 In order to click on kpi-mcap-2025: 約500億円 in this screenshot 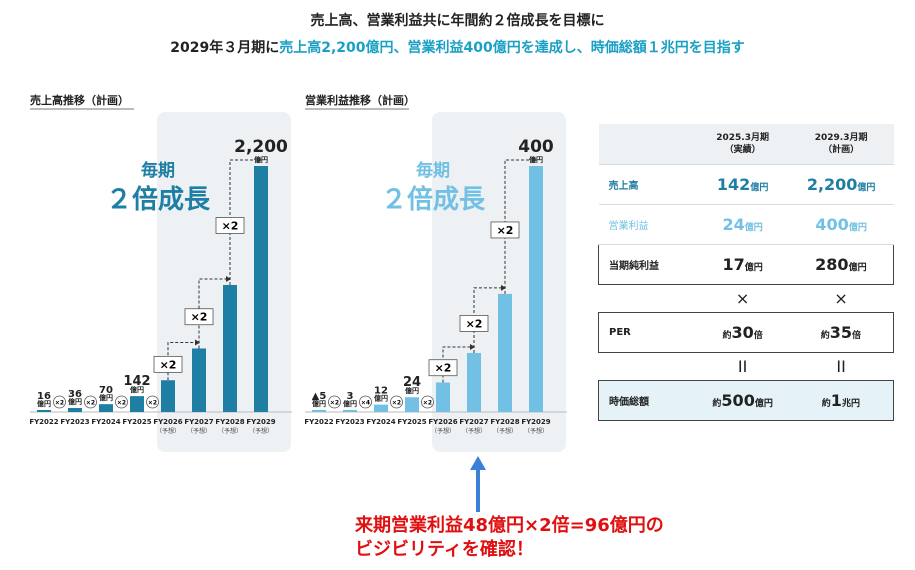, I will do `click(742, 400)`.